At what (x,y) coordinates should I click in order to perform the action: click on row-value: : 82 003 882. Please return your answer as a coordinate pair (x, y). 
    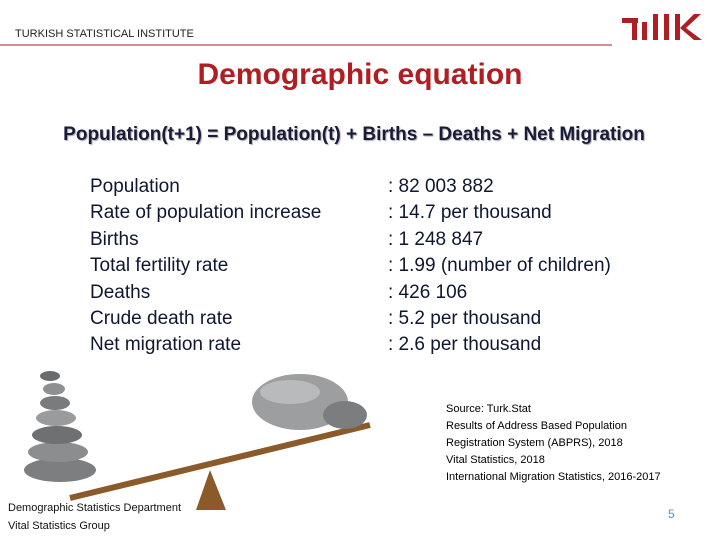
    Looking at the image, I should click on (441, 186).